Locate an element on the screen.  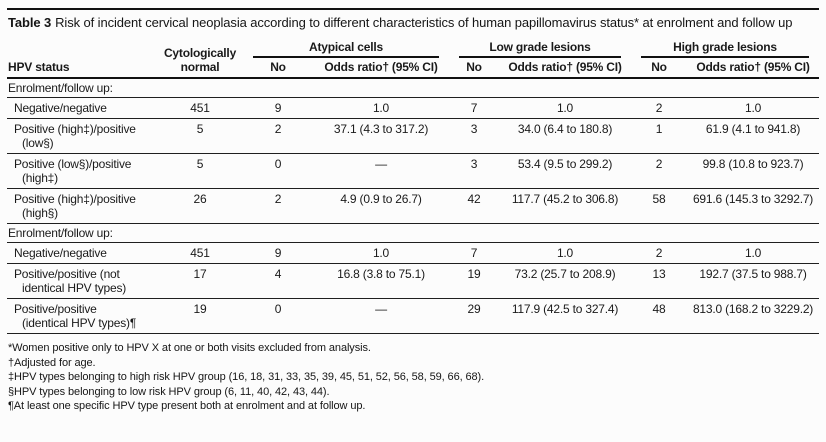
column-group-label: Atypical cells is located at coordinates (346, 49).